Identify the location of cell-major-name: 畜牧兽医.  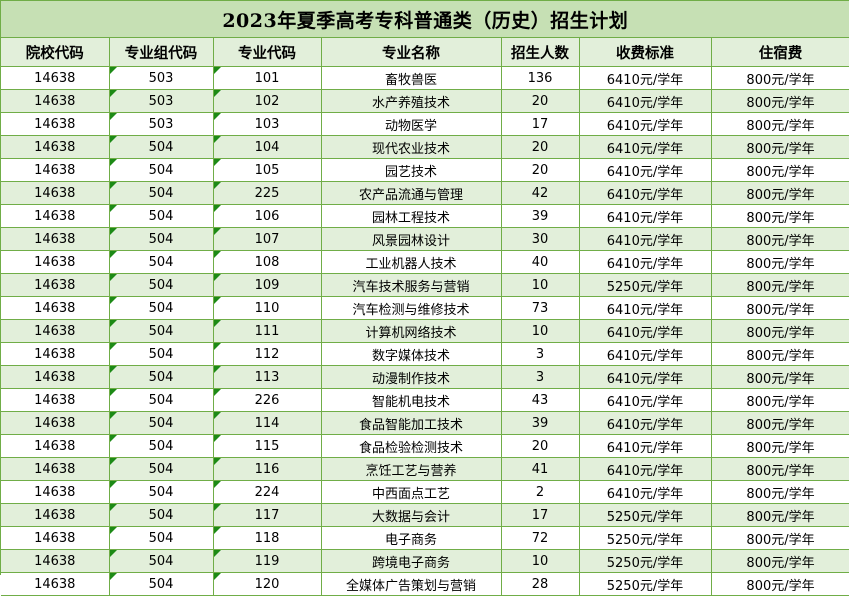
(411, 78).